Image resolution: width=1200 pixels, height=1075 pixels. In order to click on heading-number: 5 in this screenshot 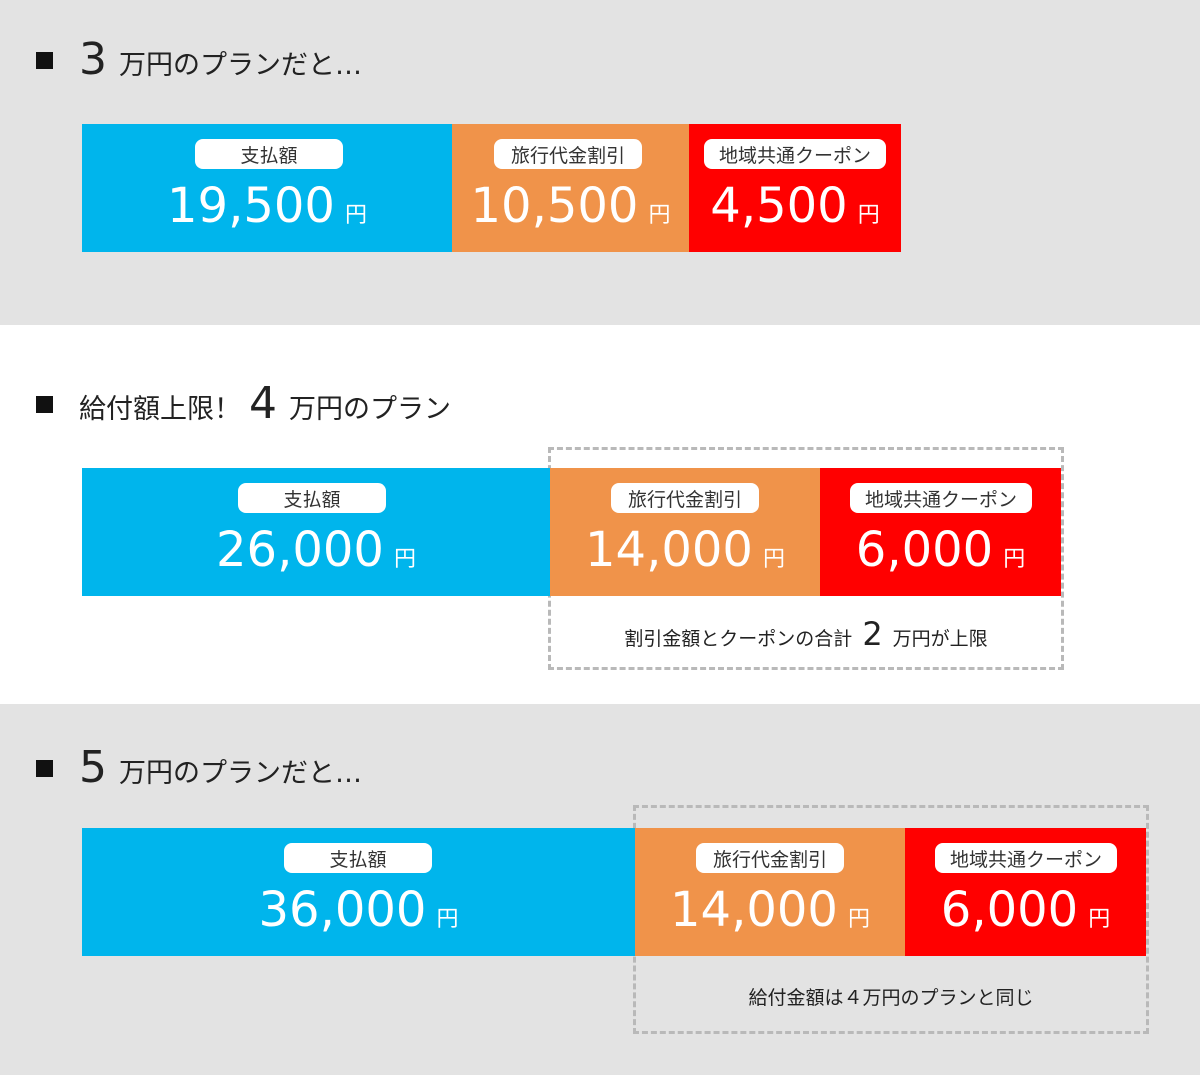, I will do `click(93, 767)`.